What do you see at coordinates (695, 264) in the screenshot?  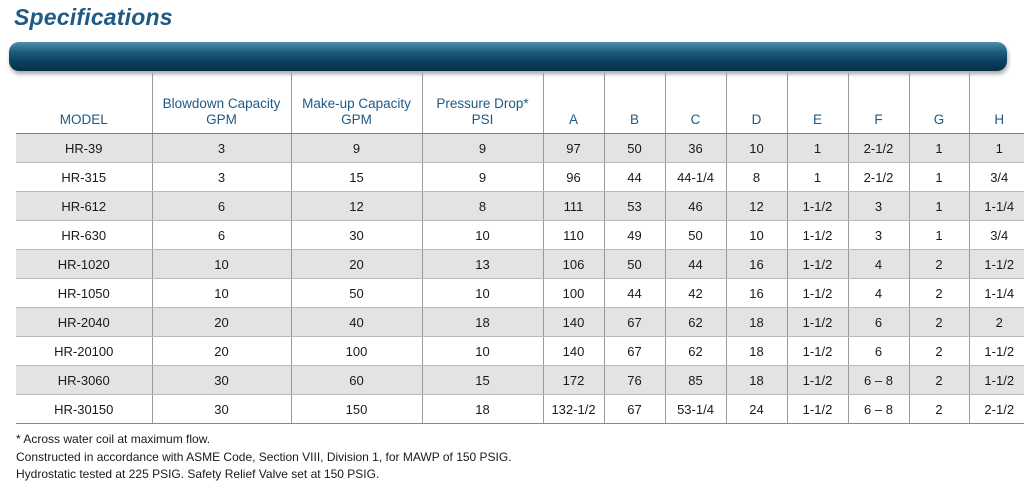 I see `cell-c: 44` at bounding box center [695, 264].